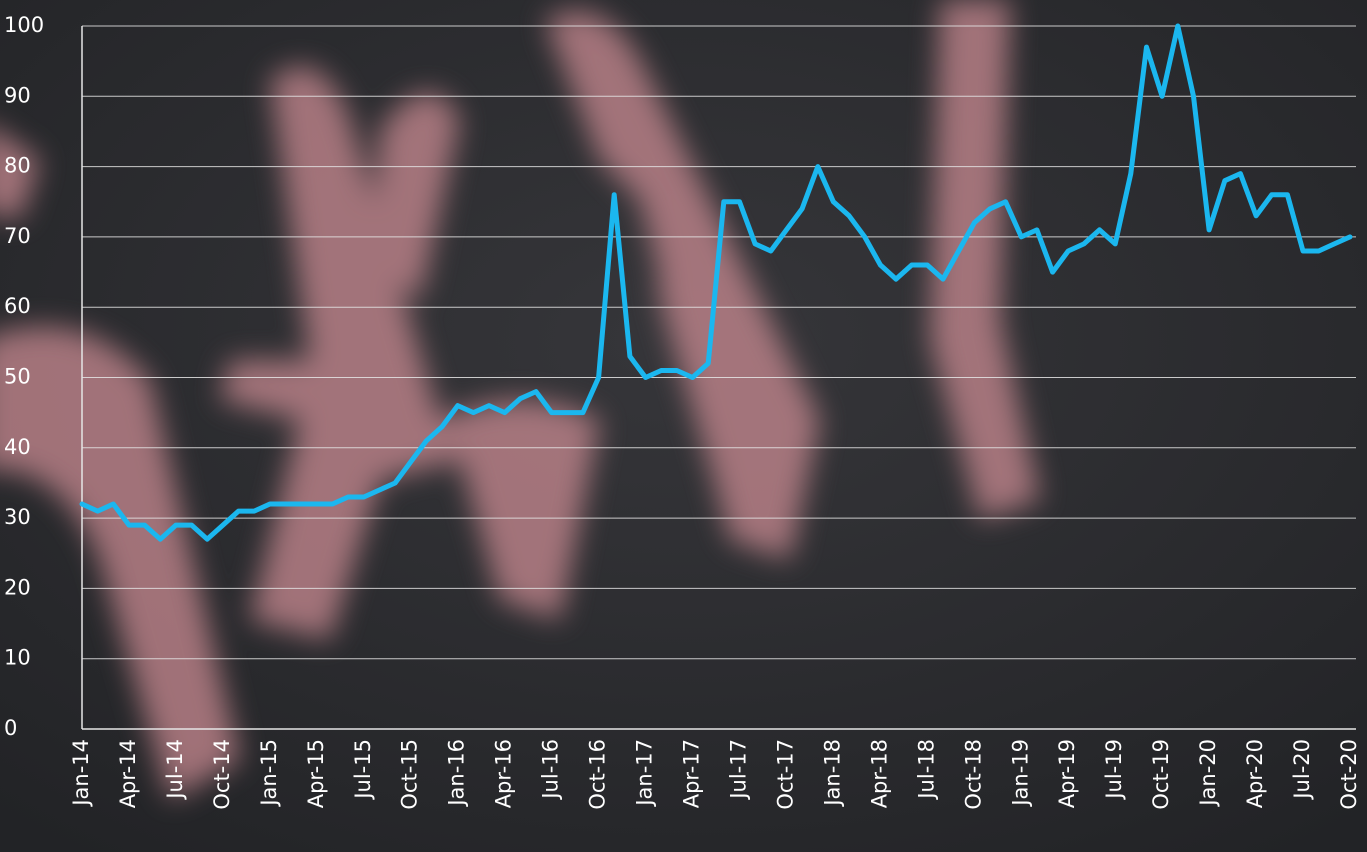 The height and width of the screenshot is (852, 1367). I want to click on x-tick-label: Jul-20, so click(1302, 770).